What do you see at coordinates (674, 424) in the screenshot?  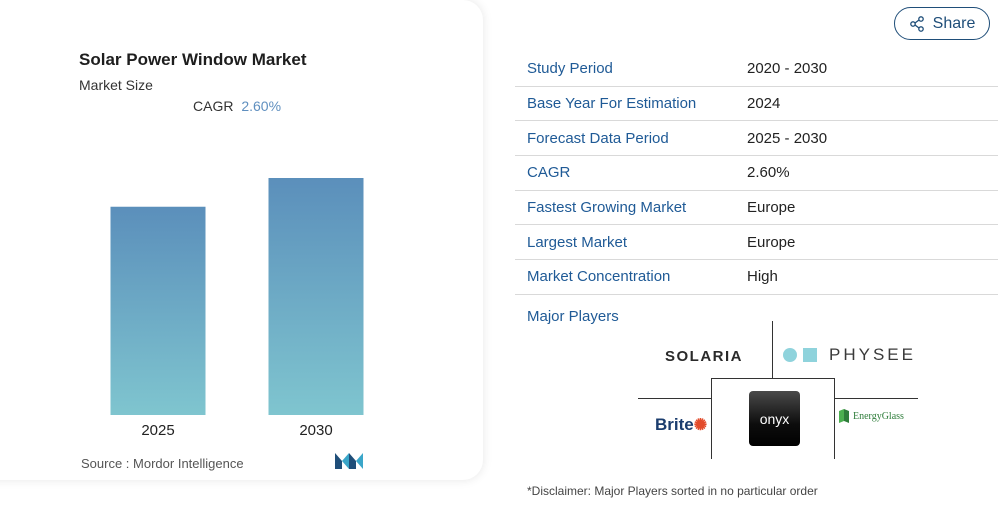 I see `brite-logo-text: Brite` at bounding box center [674, 424].